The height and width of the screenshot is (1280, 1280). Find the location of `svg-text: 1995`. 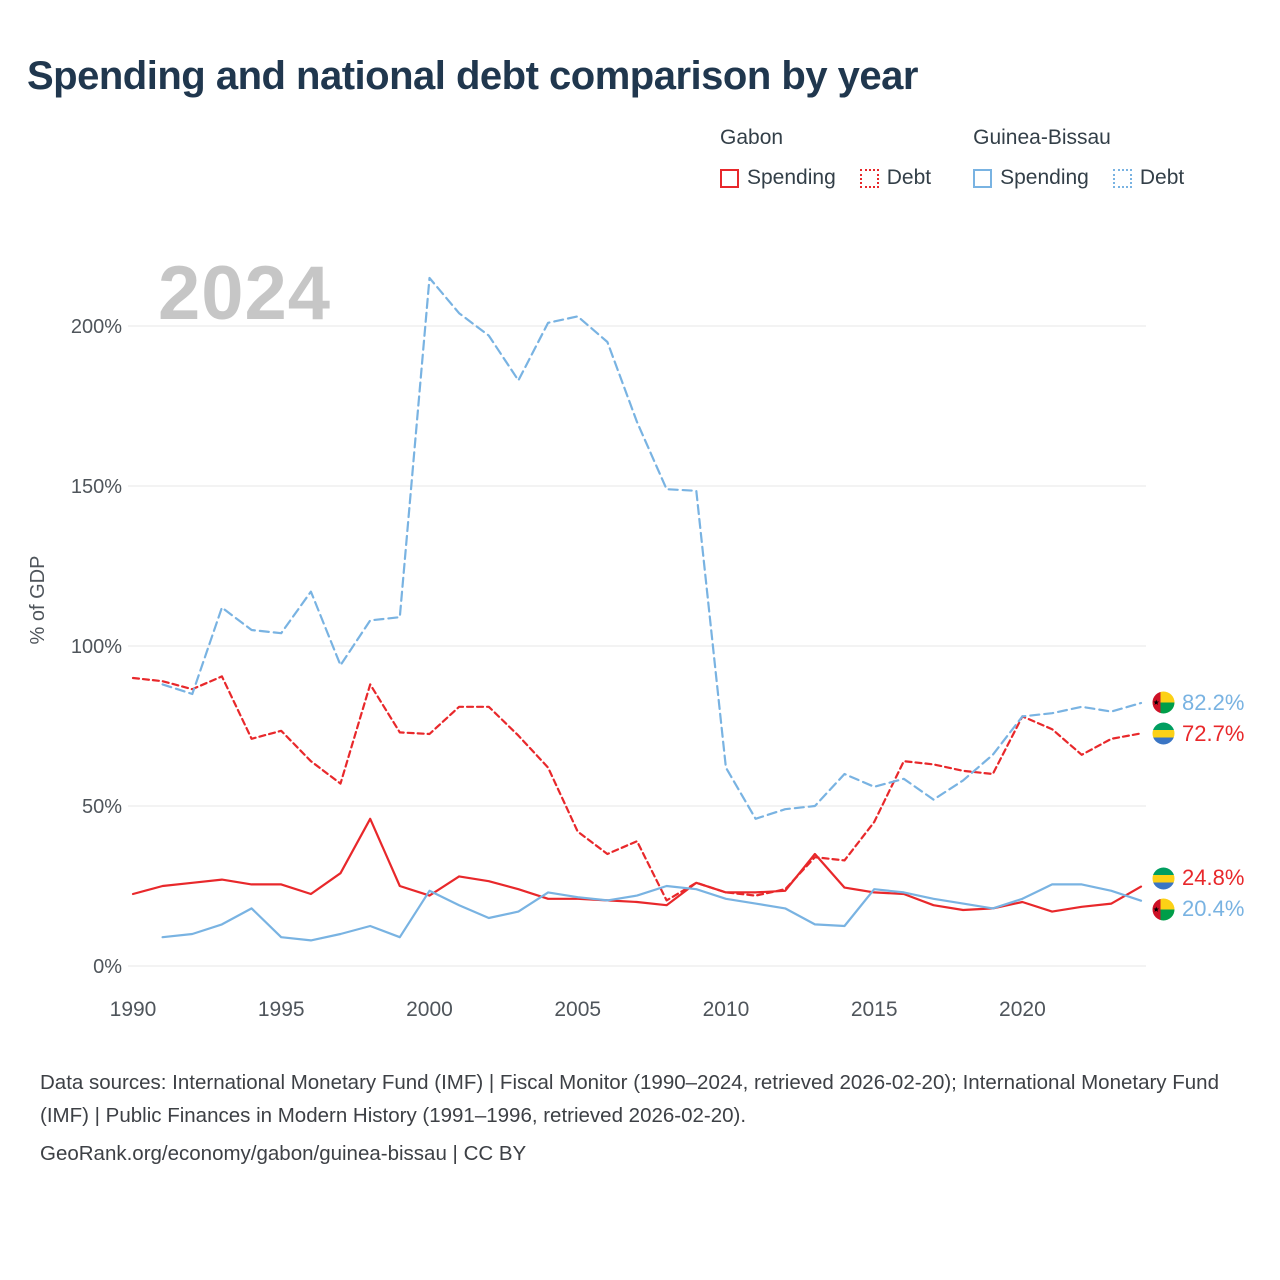

svg-text: 1995 is located at coordinates (281, 1009).